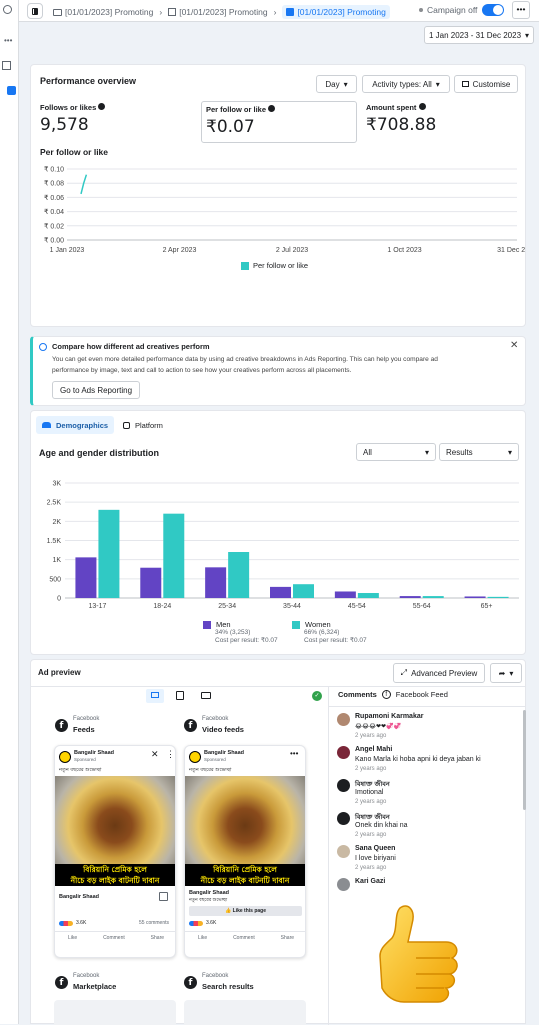 The height and width of the screenshot is (1025, 539). What do you see at coordinates (391, 107) in the screenshot?
I see `metric-label: Amount spent` at bounding box center [391, 107].